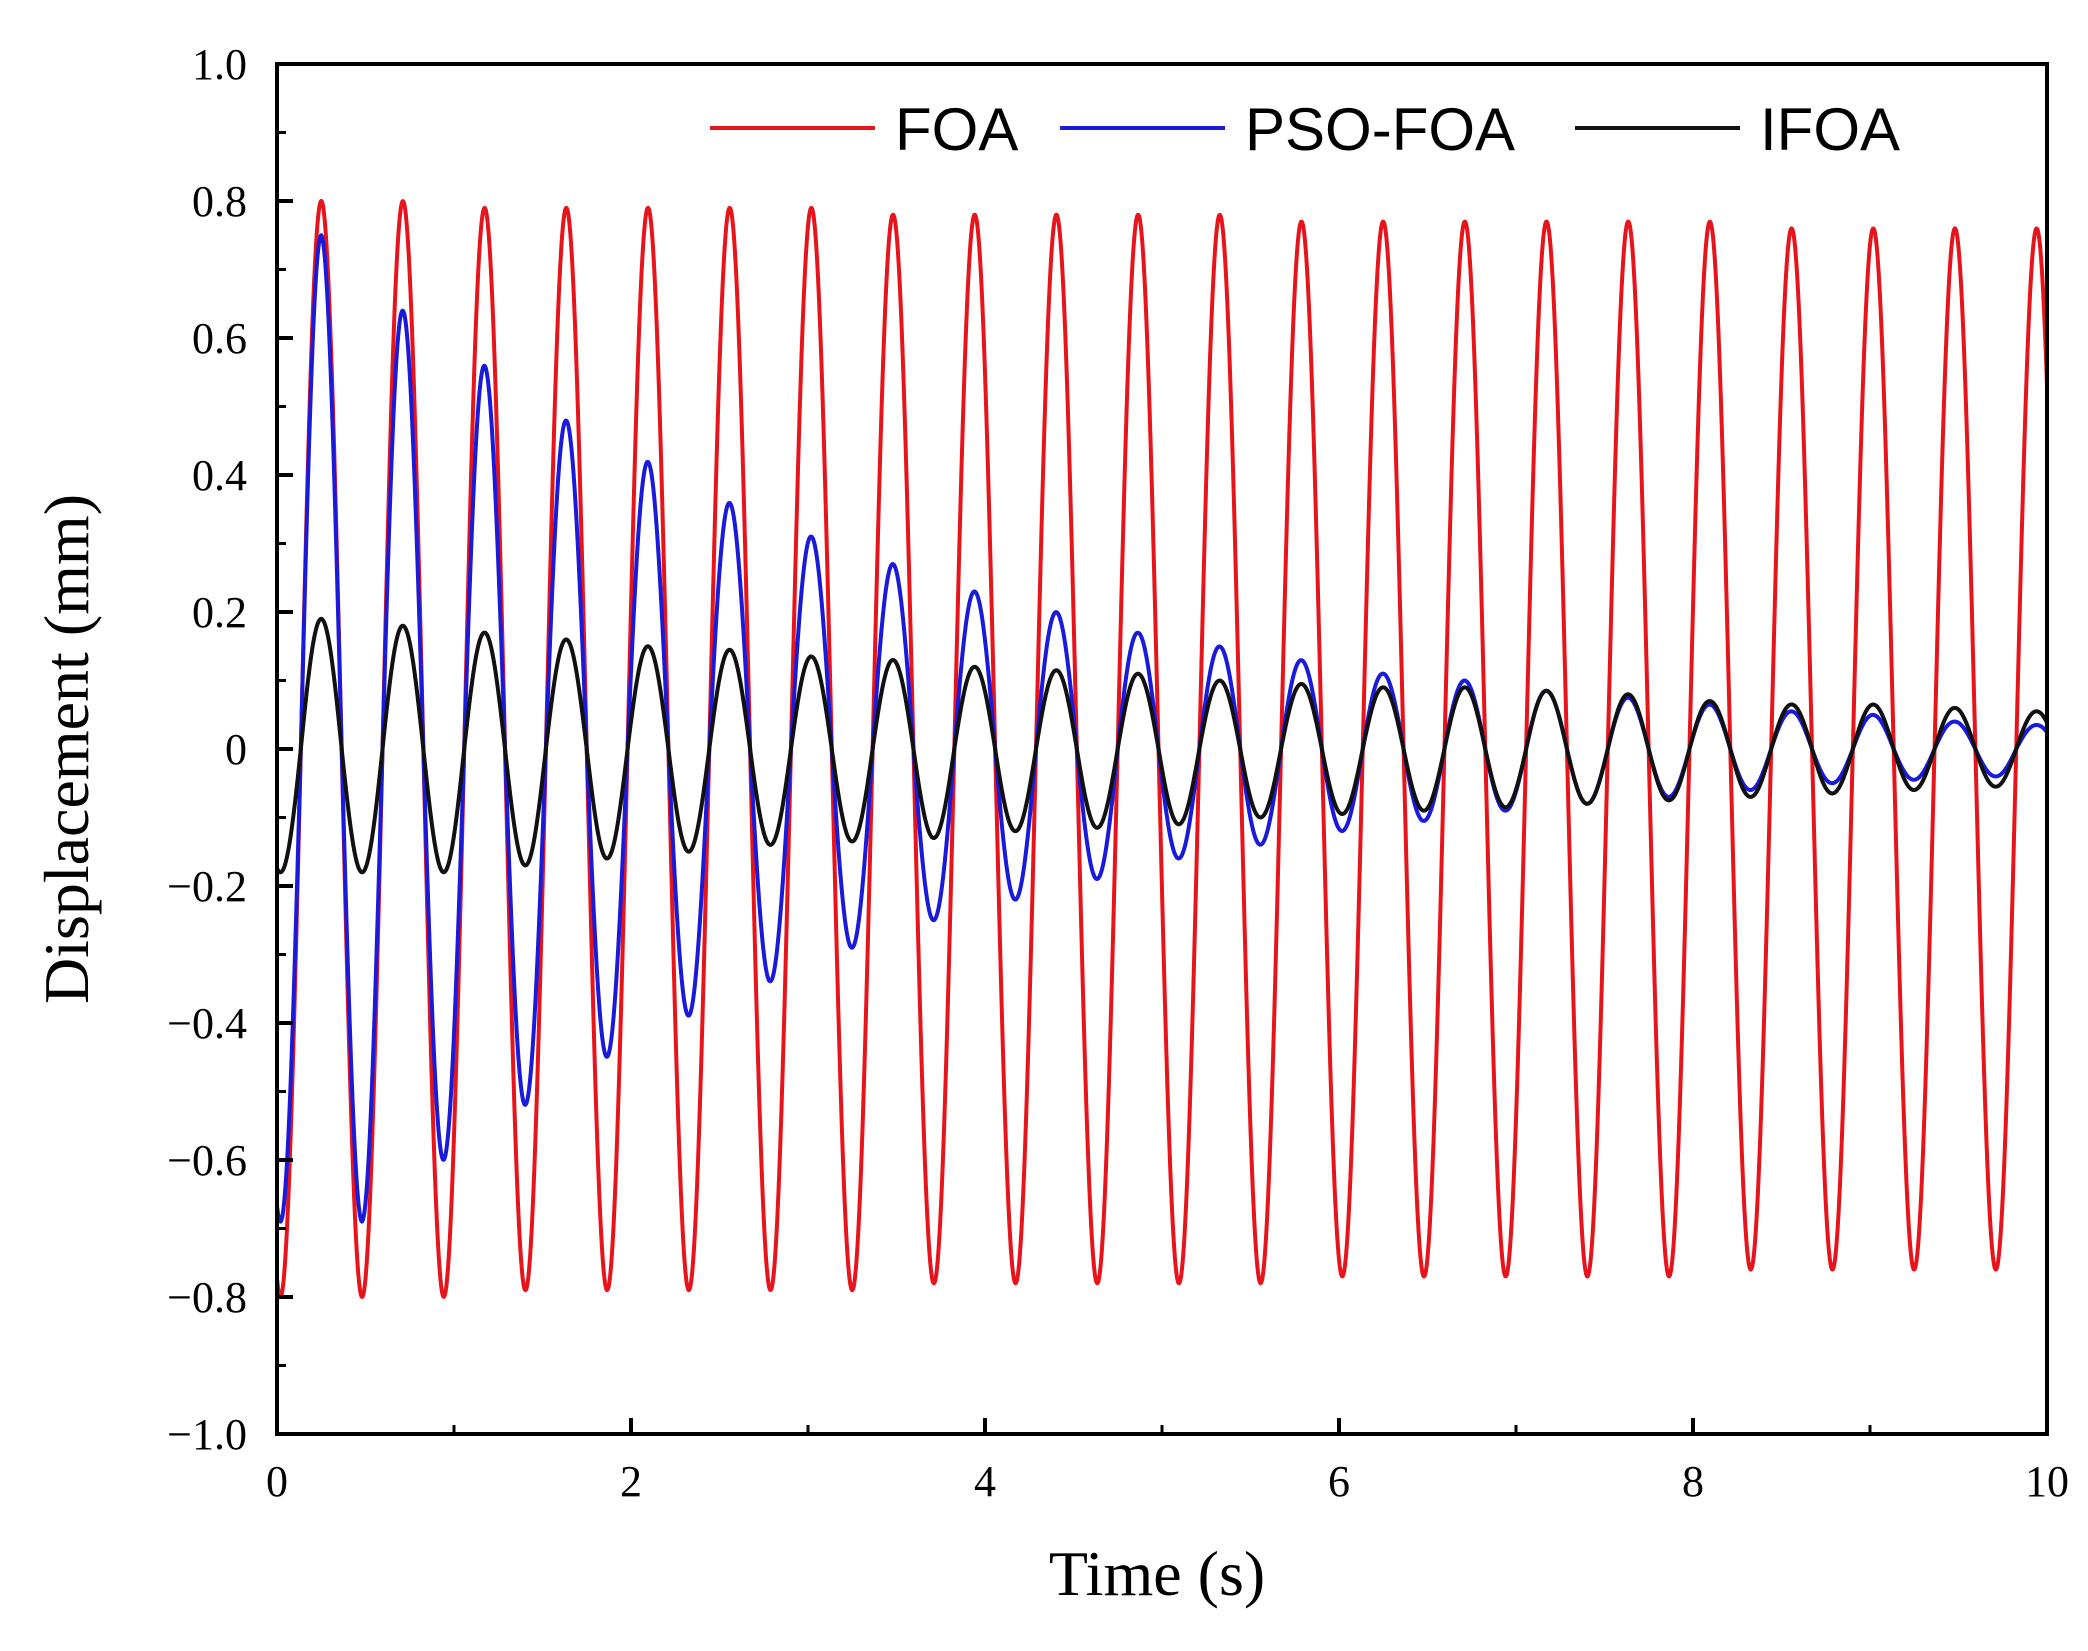 The image size is (2088, 1651). Describe the element at coordinates (207, 749) in the screenshot. I see `y-axis-tick-labels: 1.0 0.8 0.6 0.4 0.2 0 −0.2 −0.4 −0.6 −0.8 −1.0` at that location.